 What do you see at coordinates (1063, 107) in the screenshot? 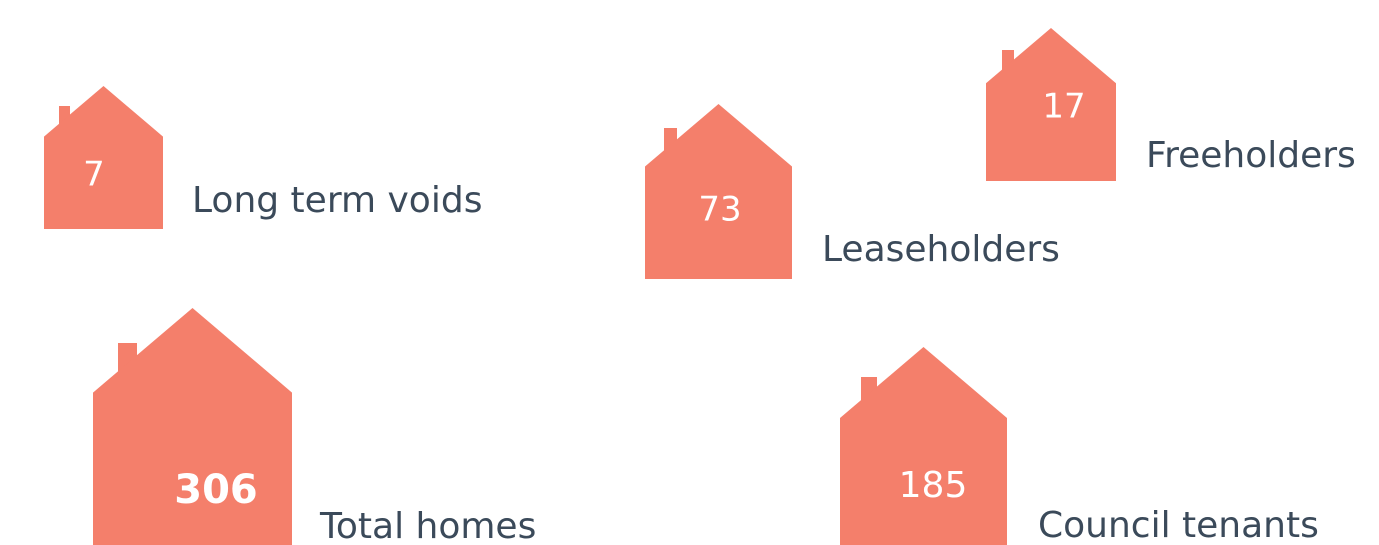
I see `house-number: 17` at bounding box center [1063, 107].